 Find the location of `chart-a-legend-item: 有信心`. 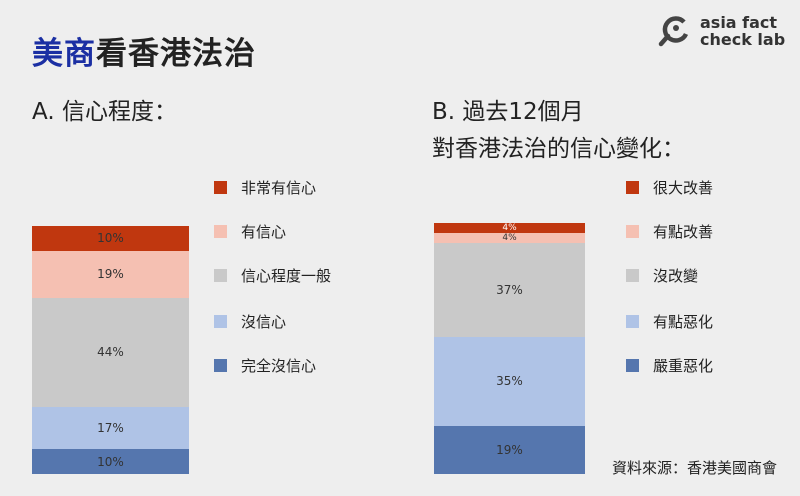

chart-a-legend-item: 有信心 is located at coordinates (250, 231).